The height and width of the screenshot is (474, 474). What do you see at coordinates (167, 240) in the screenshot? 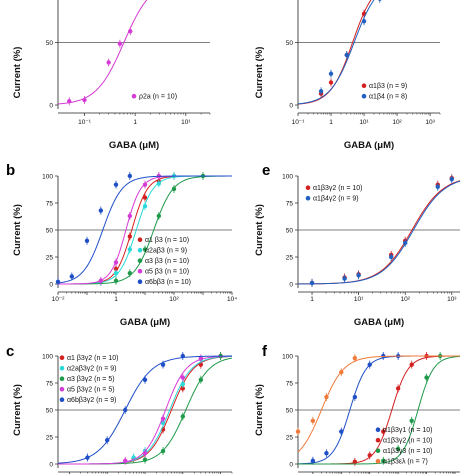
I see `legend-entry: α1 β3 (n = 10)` at bounding box center [167, 240].